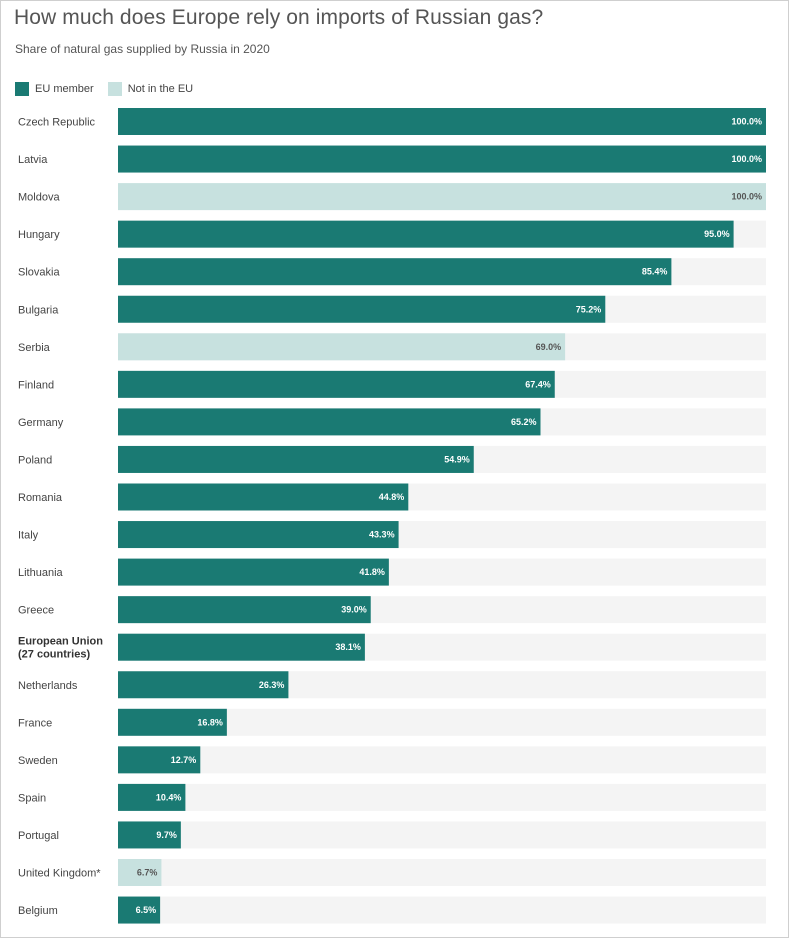  I want to click on category-label-line: Latvia, so click(33, 160).